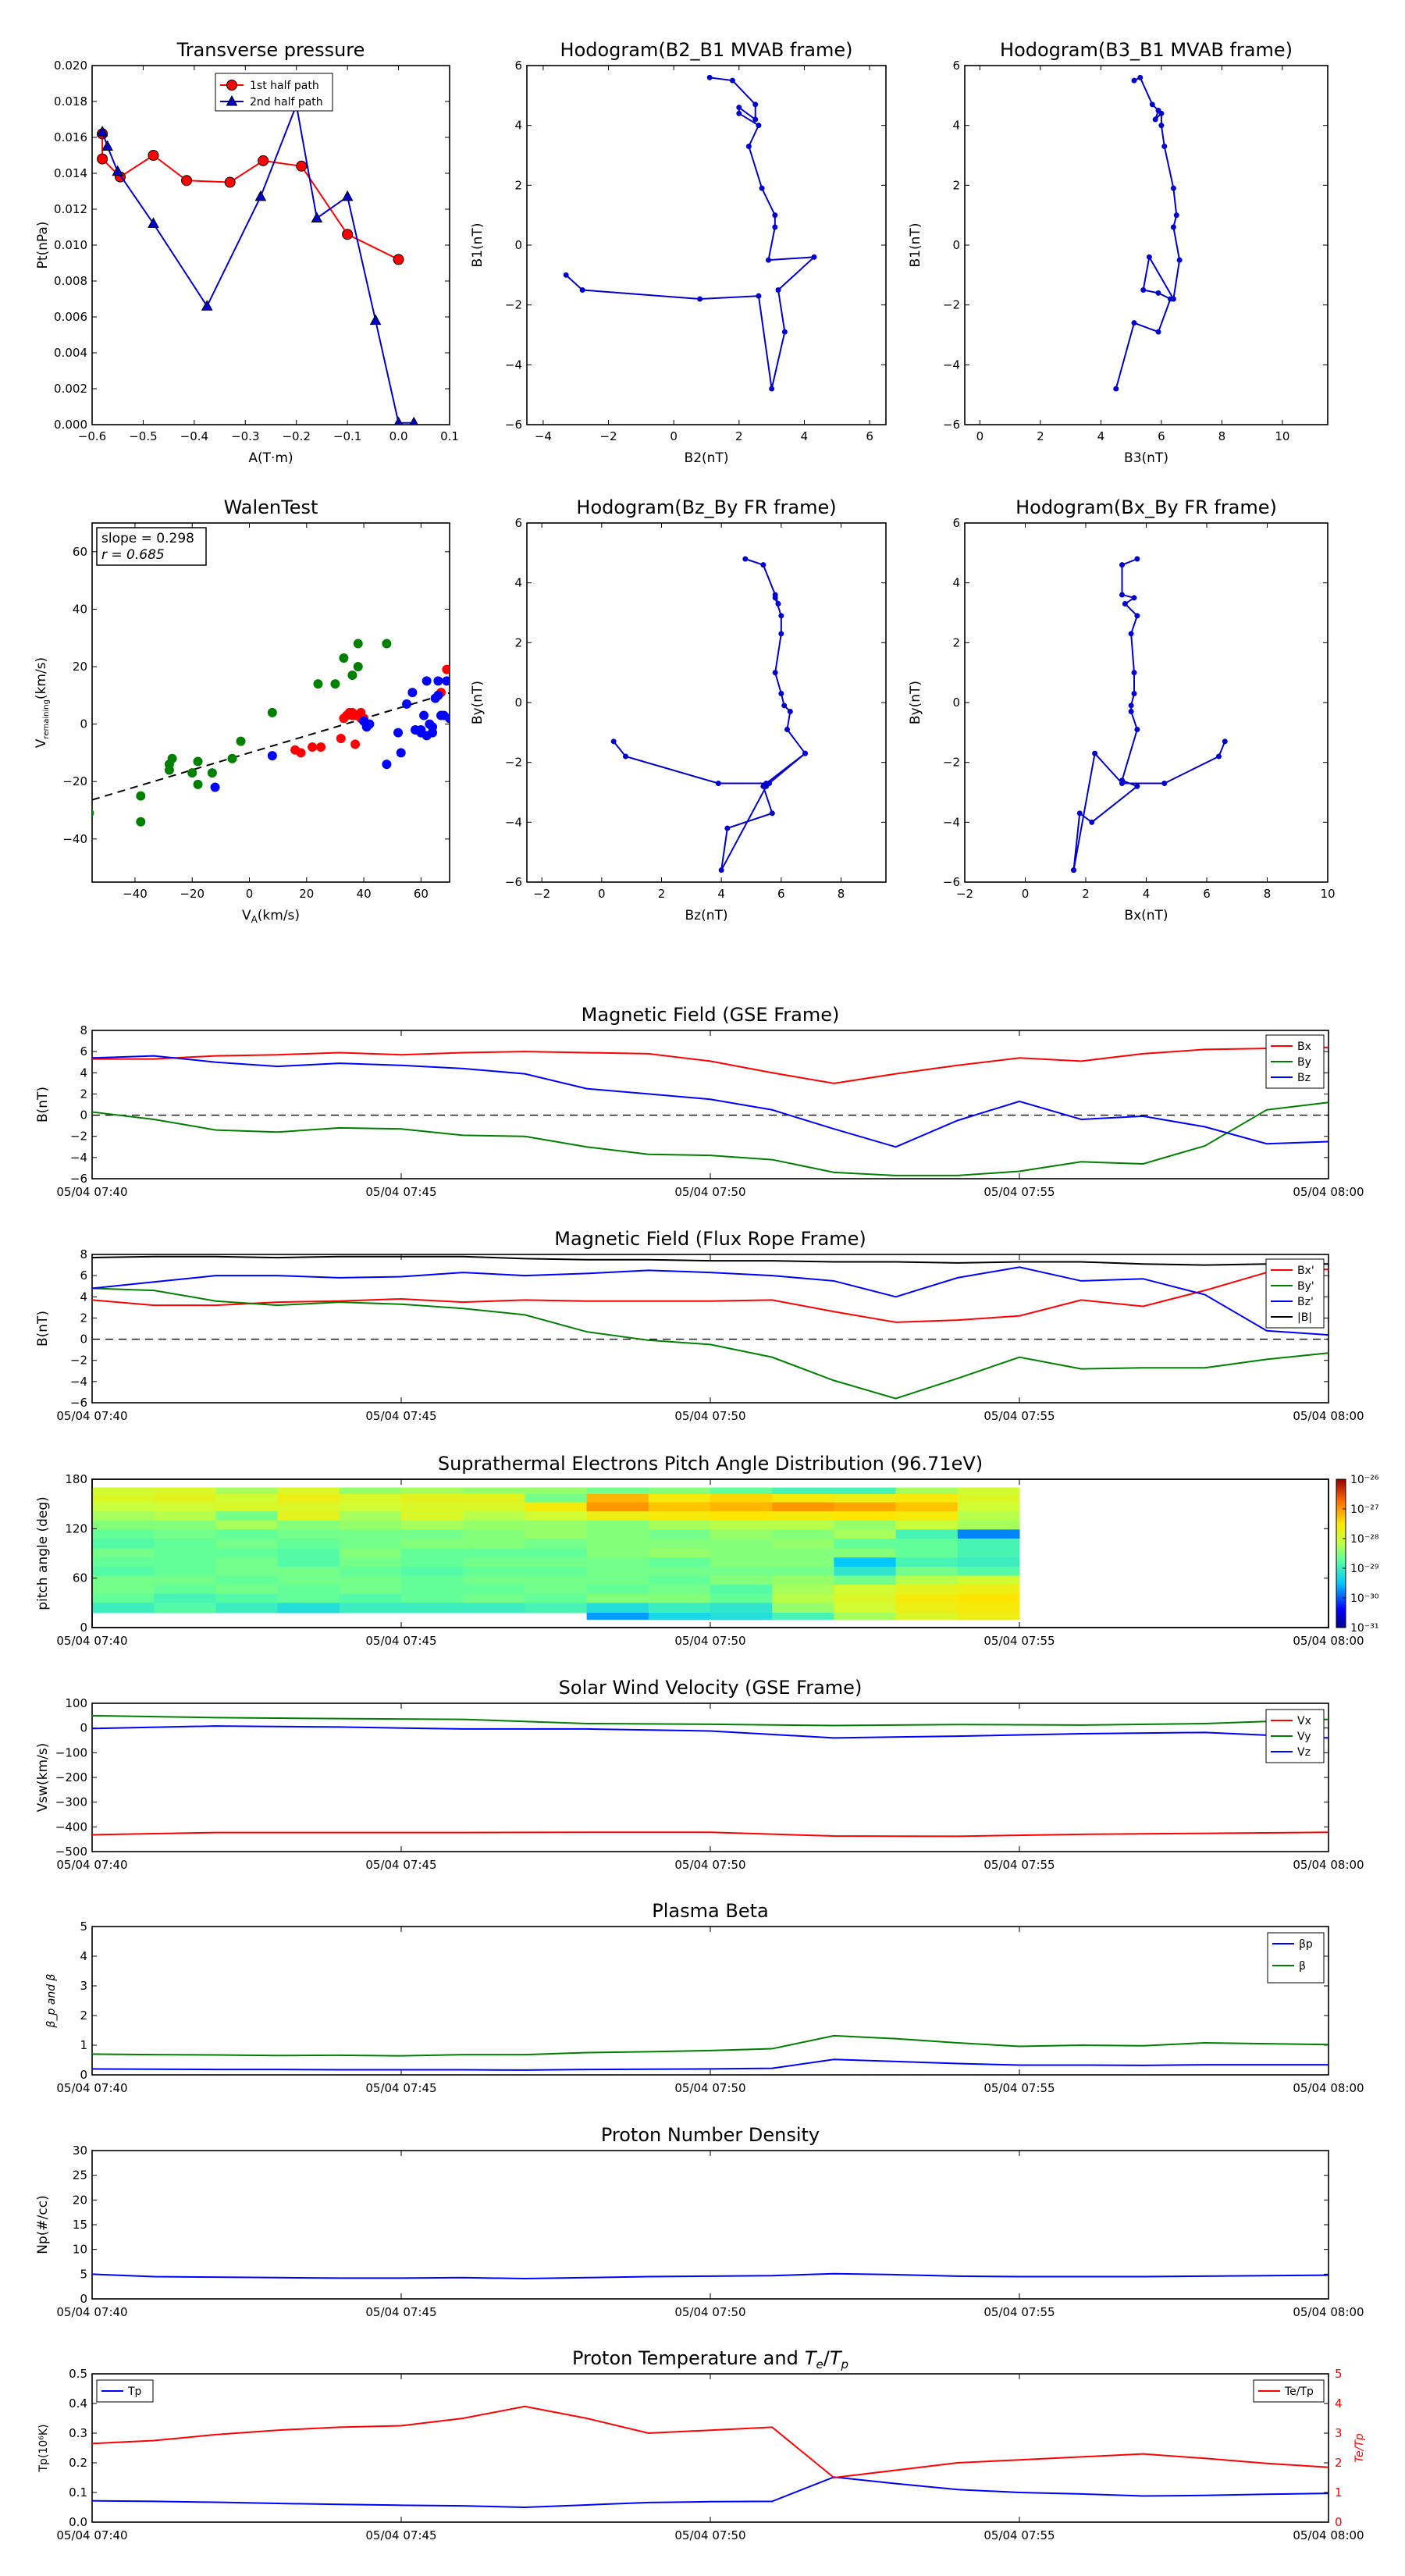 This screenshot has width=1405, height=2576. I want to click on y-tick-label: −100, so click(71, 1752).